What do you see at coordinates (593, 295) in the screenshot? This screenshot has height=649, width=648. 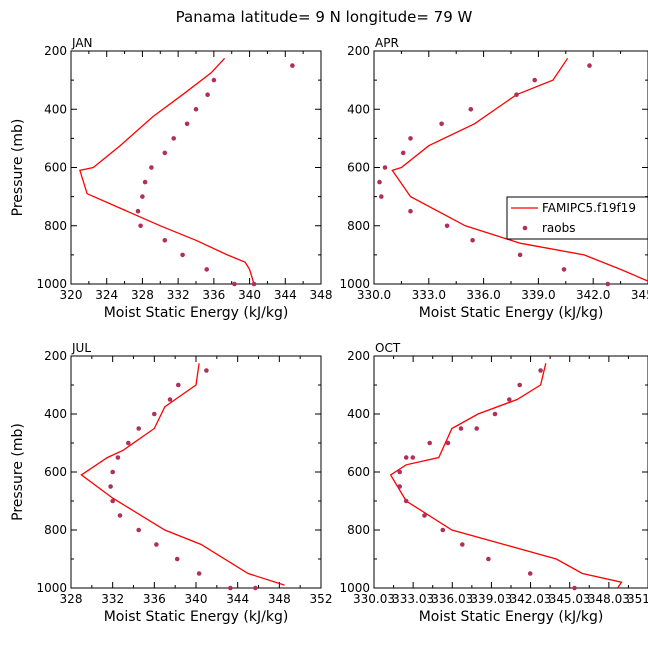 I see `x-tick-label: 342.0` at bounding box center [593, 295].